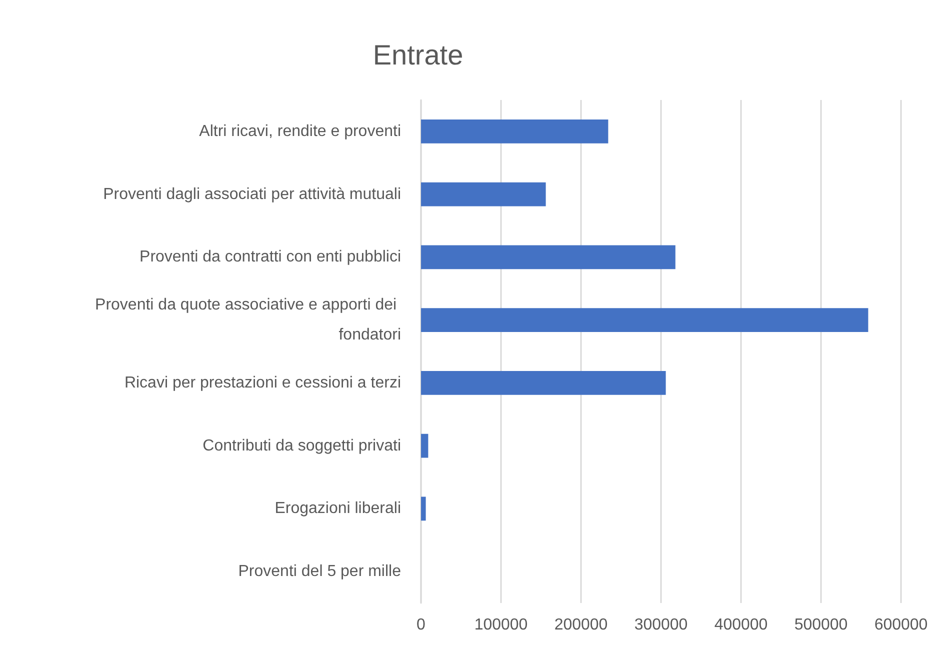 Image resolution: width=947 pixels, height=658 pixels. Describe the element at coordinates (501, 625) in the screenshot. I see `x-tick-label: 100000` at that location.